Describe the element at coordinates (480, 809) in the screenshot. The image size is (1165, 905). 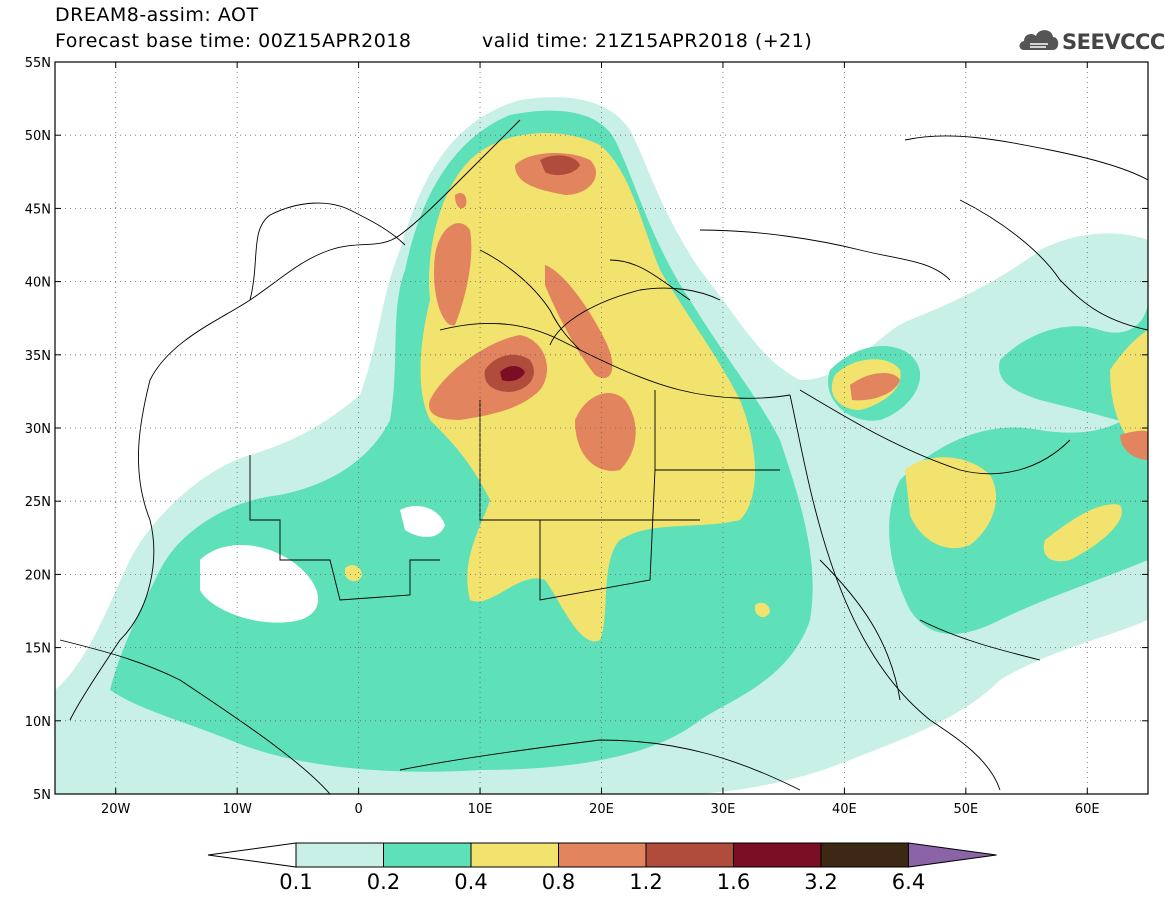
I see `lon-label: 10E` at that location.